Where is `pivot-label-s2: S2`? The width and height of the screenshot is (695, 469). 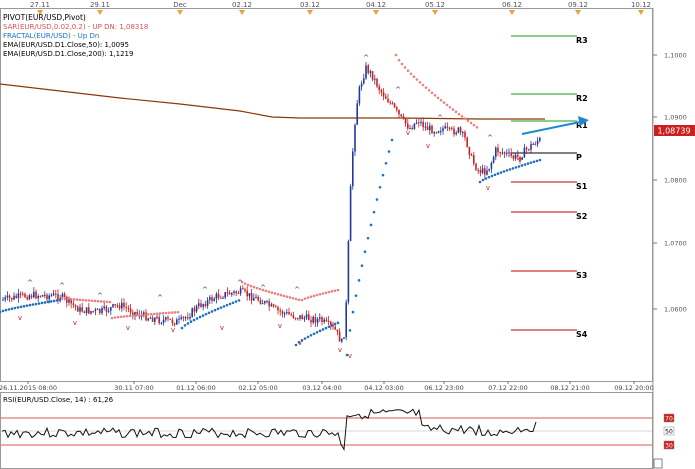
pivot-label-s2: S2 is located at coordinates (581, 216).